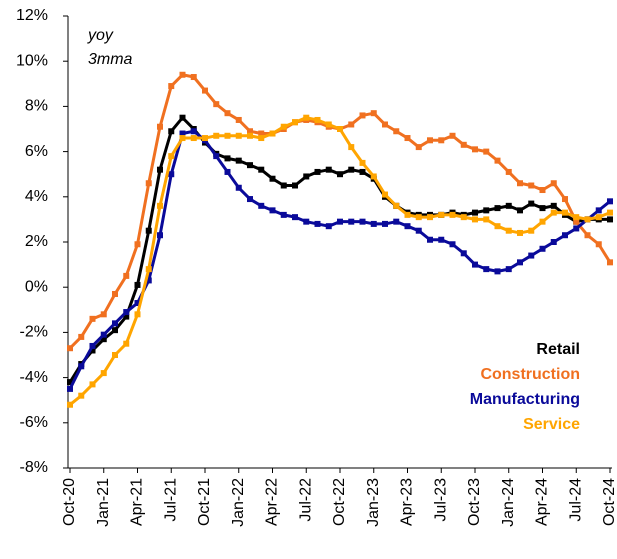 This screenshot has width=617, height=559. What do you see at coordinates (238, 502) in the screenshot?
I see `x-tick-label: Jan-22` at bounding box center [238, 502].